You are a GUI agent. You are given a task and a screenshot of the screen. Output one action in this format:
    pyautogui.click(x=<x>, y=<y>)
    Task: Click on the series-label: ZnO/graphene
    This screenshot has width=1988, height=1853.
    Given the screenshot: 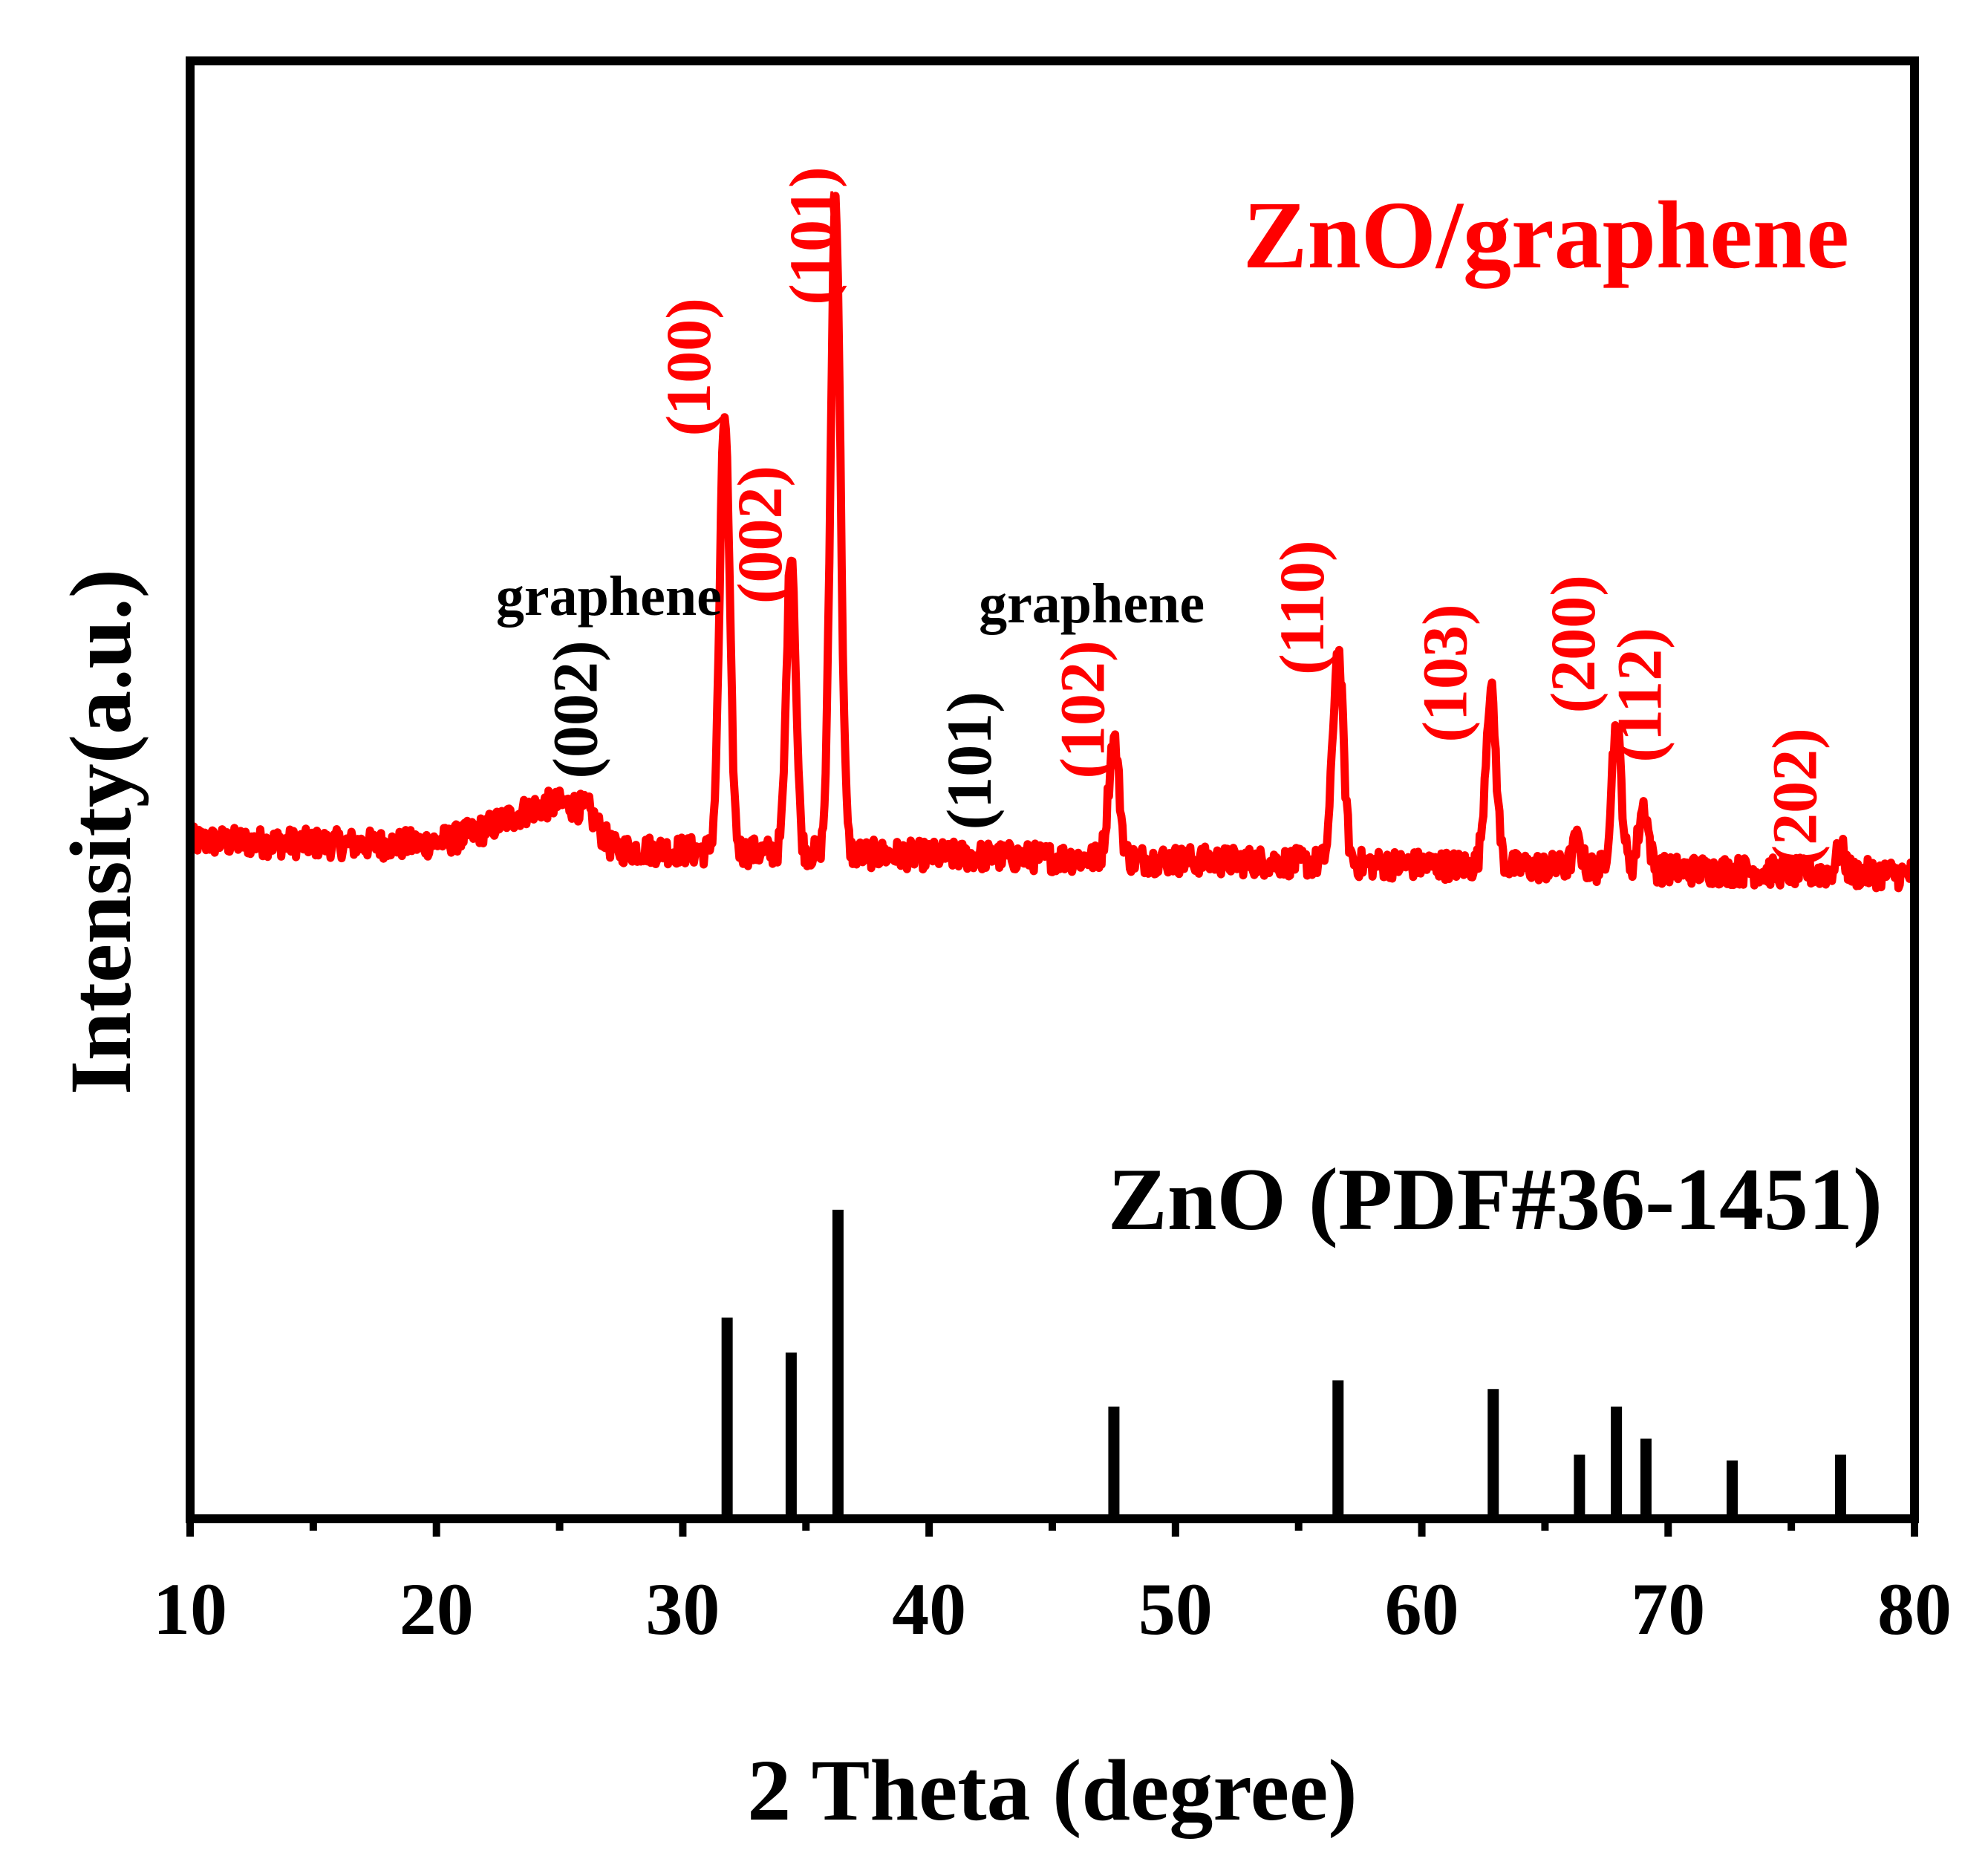 What is the action you would take?
    pyautogui.click(x=1546, y=236)
    